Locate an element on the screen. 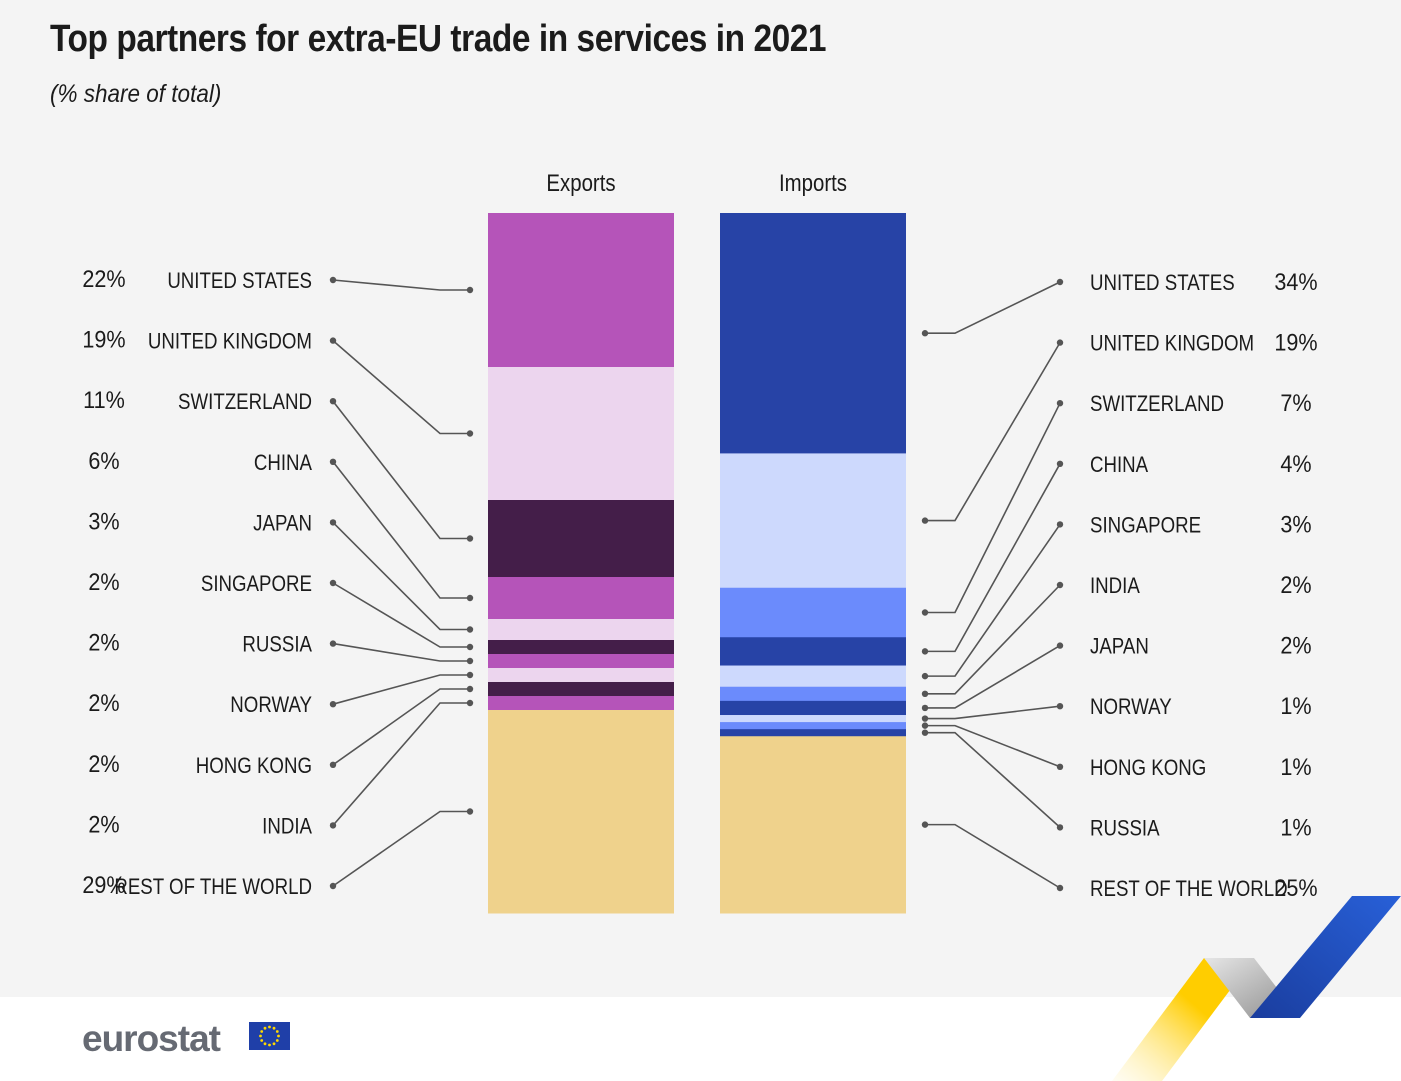 The width and height of the screenshot is (1401, 1081). bar-segment-imports-india is located at coordinates (813, 694).